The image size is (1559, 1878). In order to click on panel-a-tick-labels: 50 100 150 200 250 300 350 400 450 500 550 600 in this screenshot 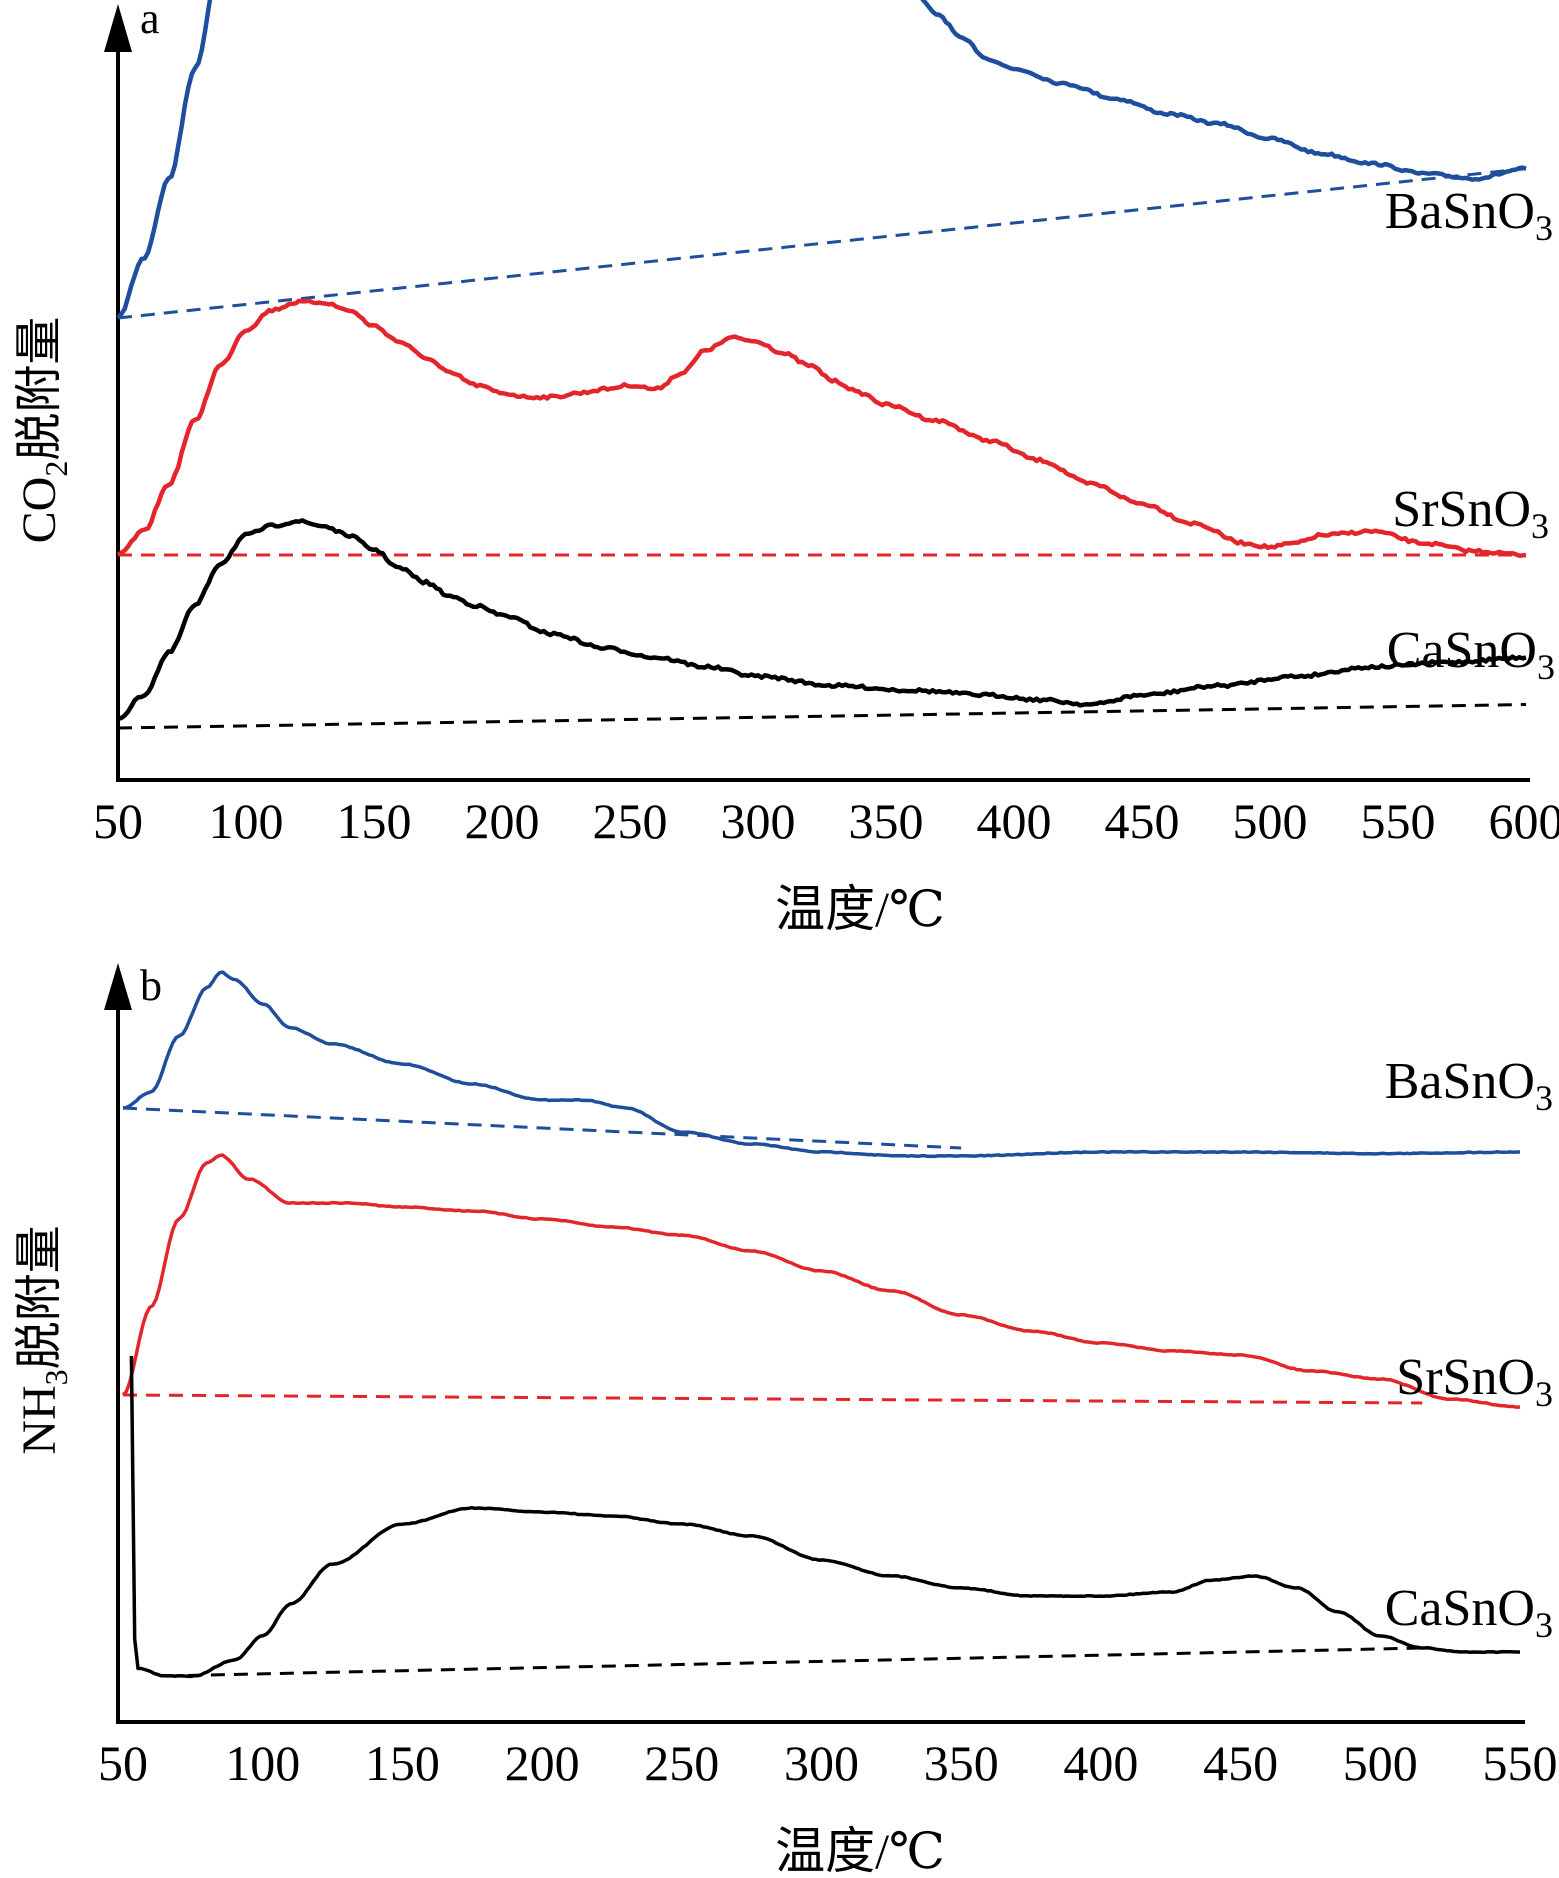, I will do `click(826, 821)`.